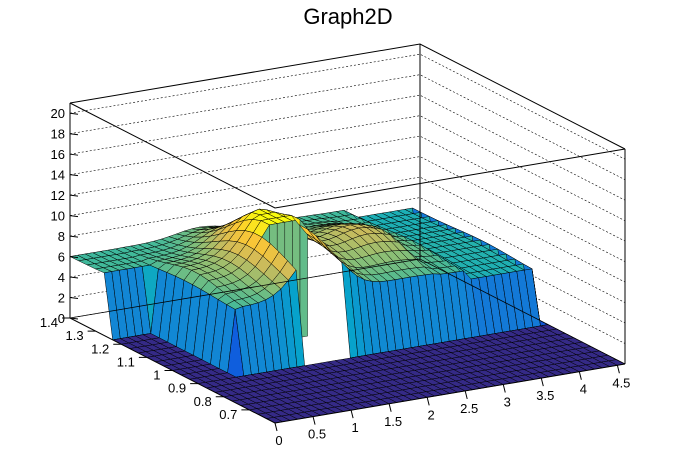  I want to click on x-tick-label: 0, so click(278, 440).